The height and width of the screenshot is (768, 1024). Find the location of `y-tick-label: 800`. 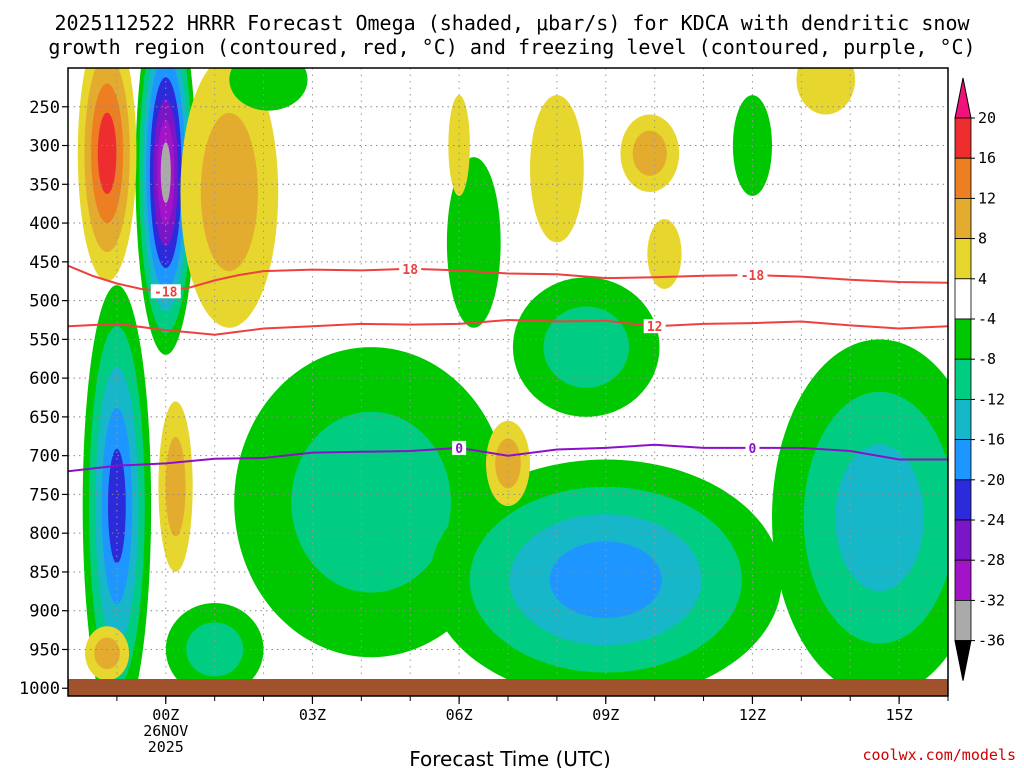

y-tick-label: 800 is located at coordinates (44, 534).